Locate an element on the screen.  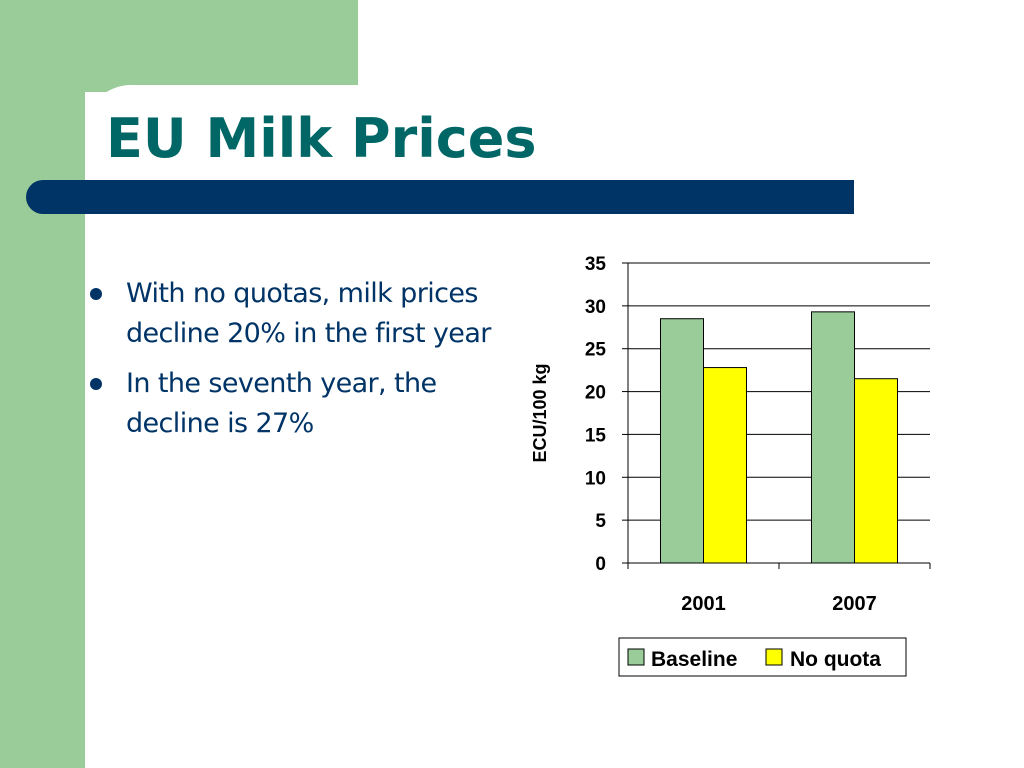
axes is located at coordinates (779, 416).